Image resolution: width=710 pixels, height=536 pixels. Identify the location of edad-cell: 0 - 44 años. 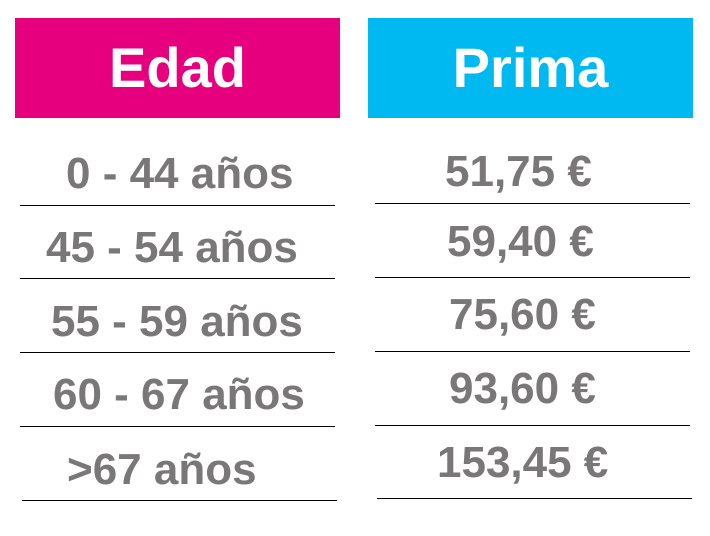
(180, 173).